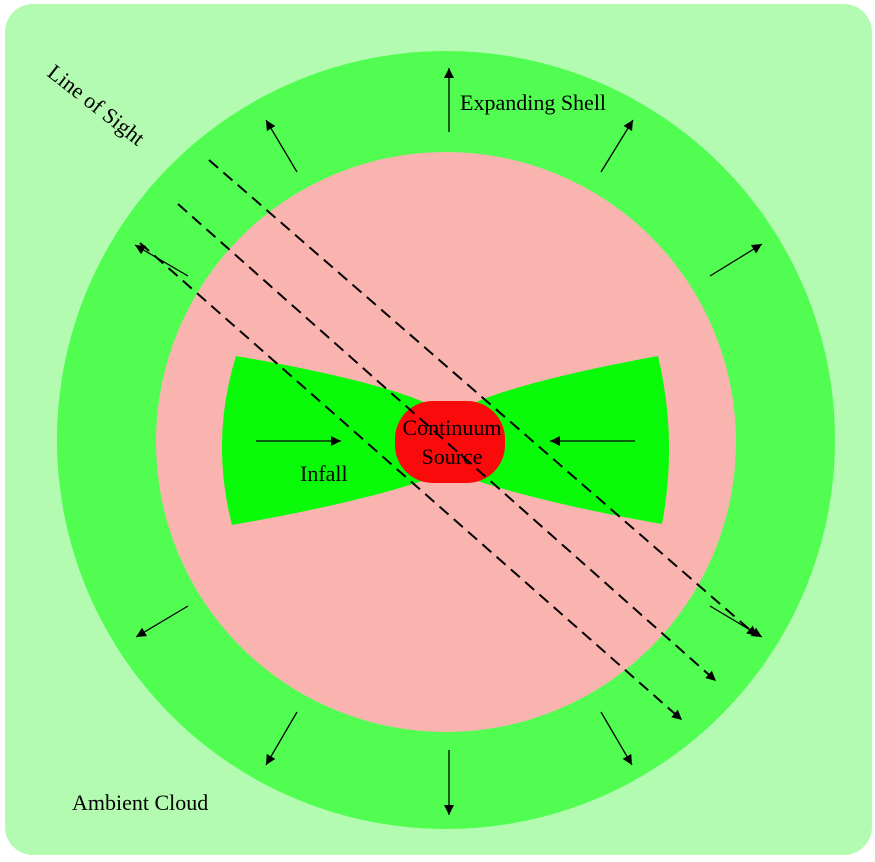  I want to click on ambient-cloud-label: Ambient Cloud, so click(140, 802).